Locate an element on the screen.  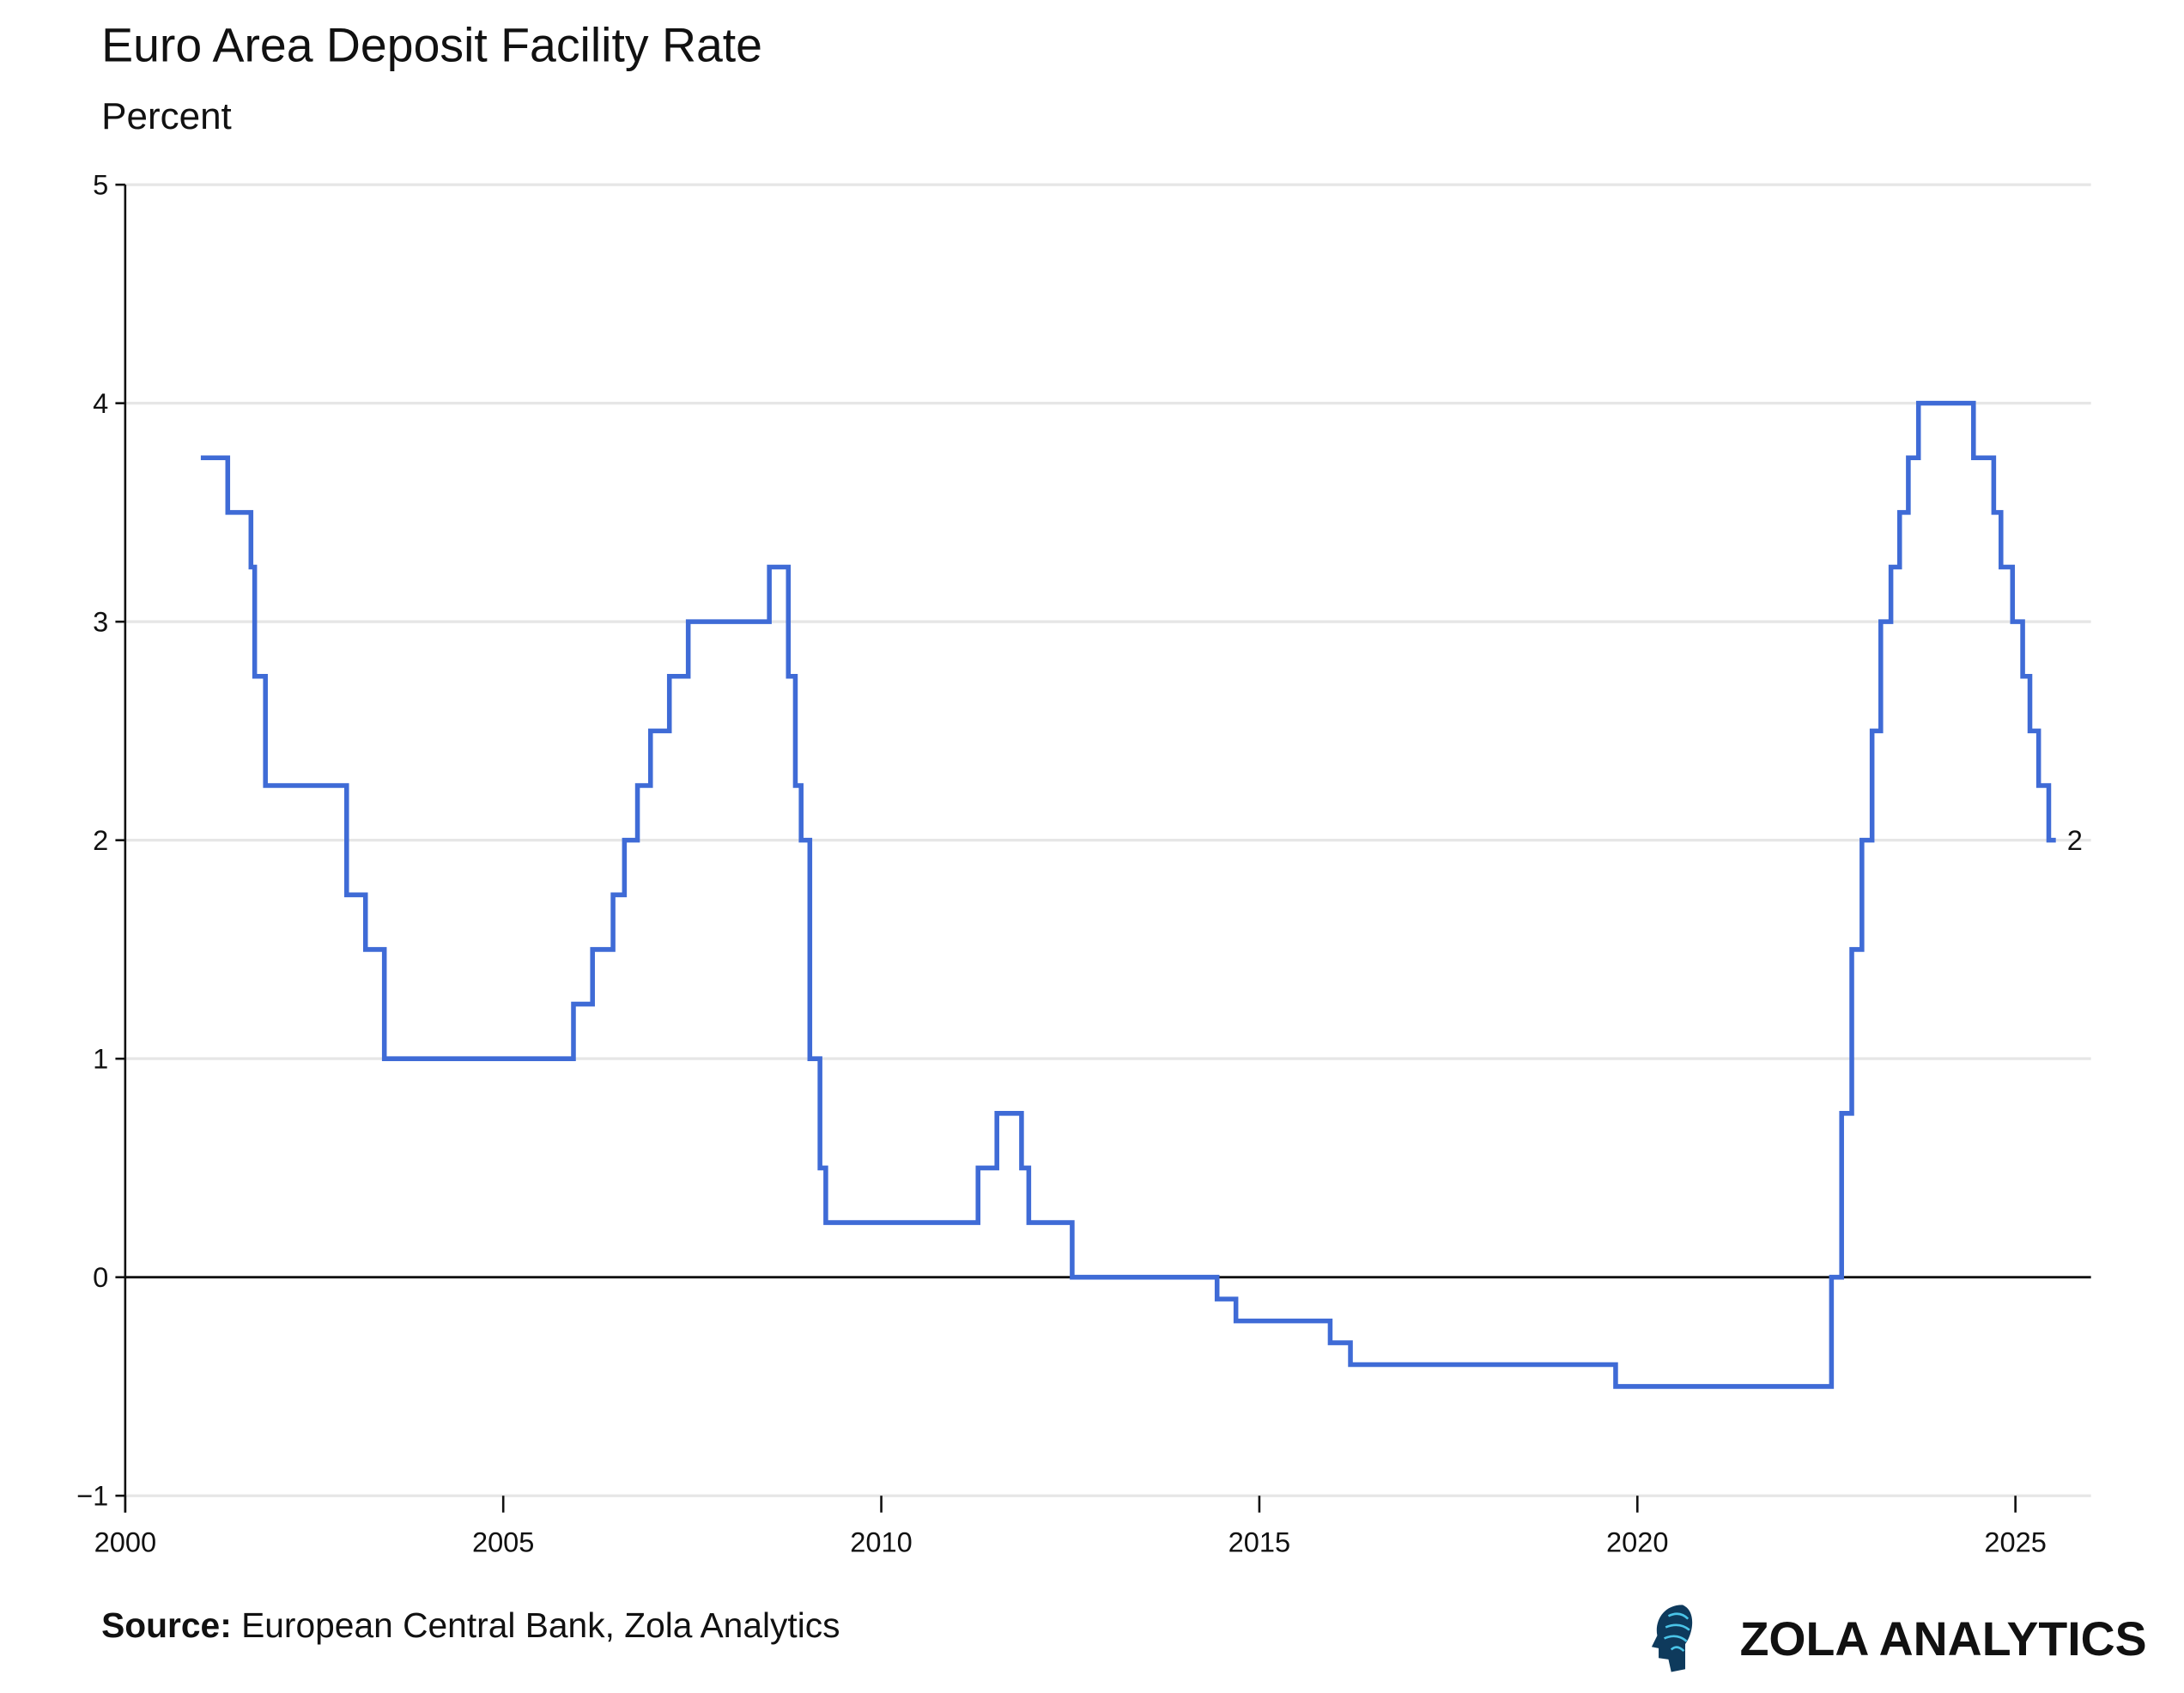
x-tick-label: 2000 is located at coordinates (125, 1542).